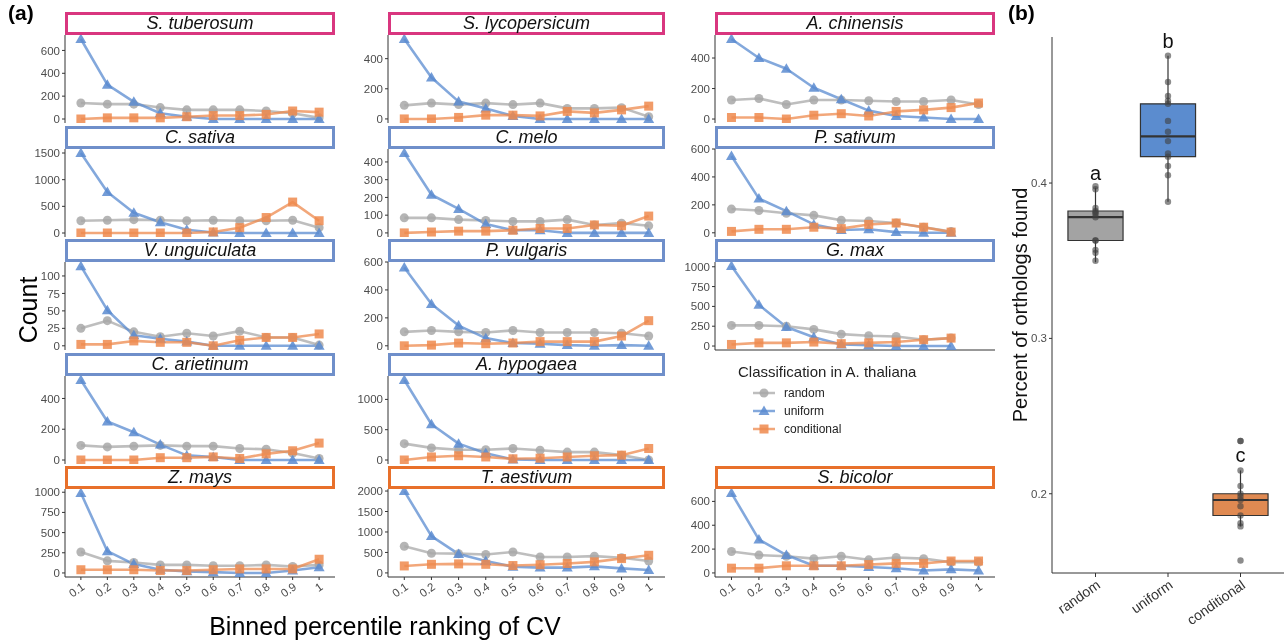  Describe the element at coordinates (370, 491) in the screenshot. I see `y-tick-label: 2000` at that location.